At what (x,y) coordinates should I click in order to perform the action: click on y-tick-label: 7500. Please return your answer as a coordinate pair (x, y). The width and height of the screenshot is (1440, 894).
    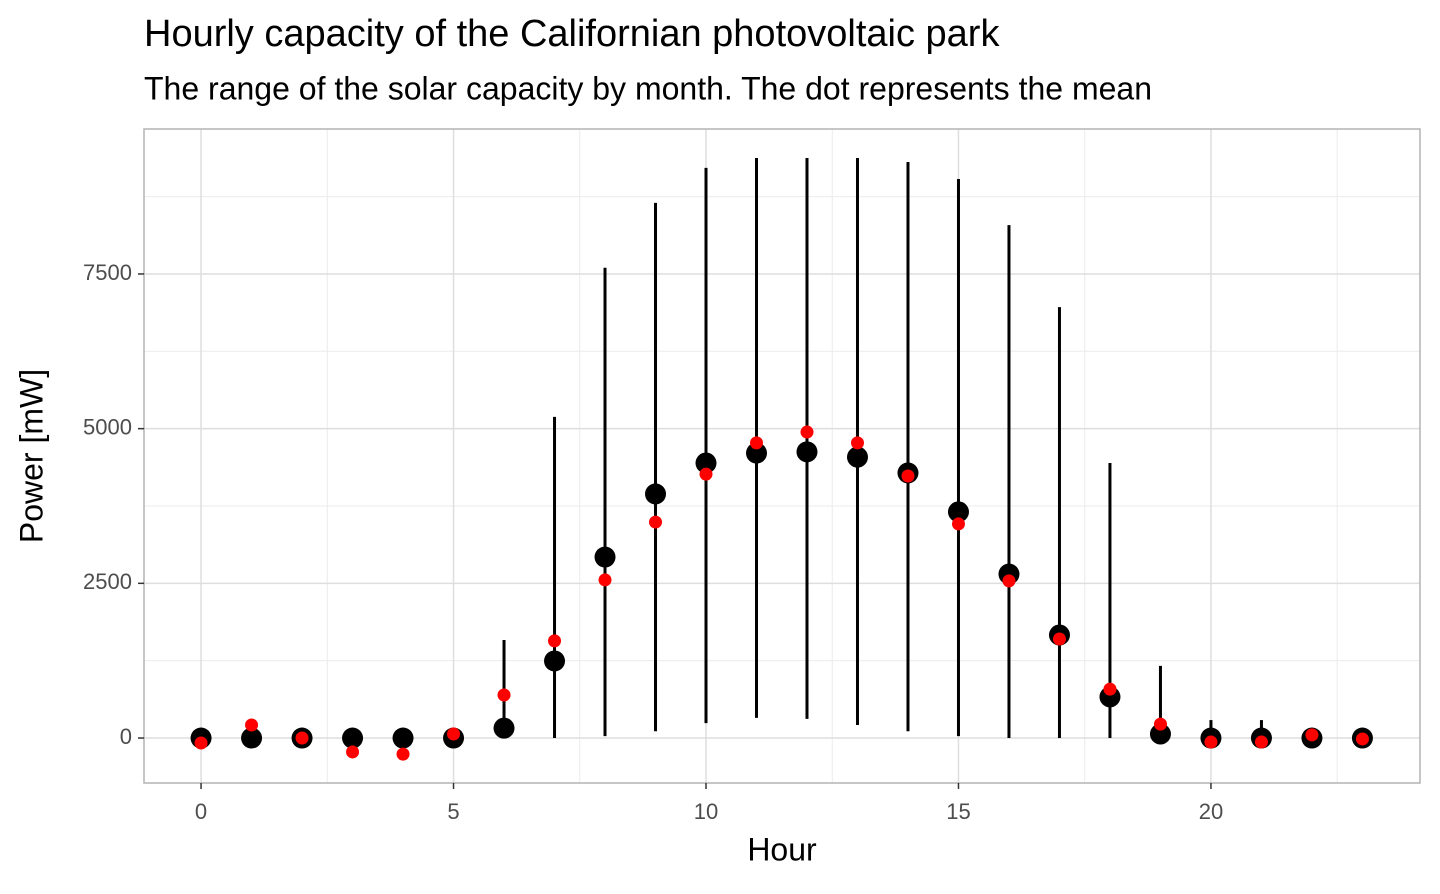
    Looking at the image, I should click on (107, 272).